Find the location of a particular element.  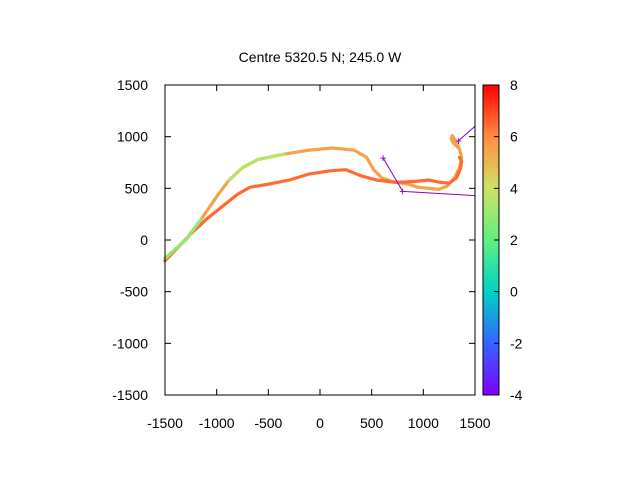

overlay-layer is located at coordinates (429, 161).